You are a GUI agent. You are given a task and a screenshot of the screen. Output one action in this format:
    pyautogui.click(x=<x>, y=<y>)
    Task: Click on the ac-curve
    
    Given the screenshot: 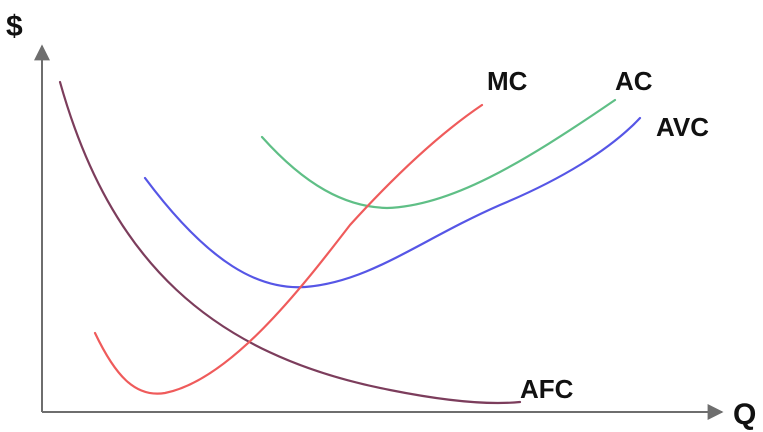 What is the action you would take?
    pyautogui.click(x=438, y=154)
    